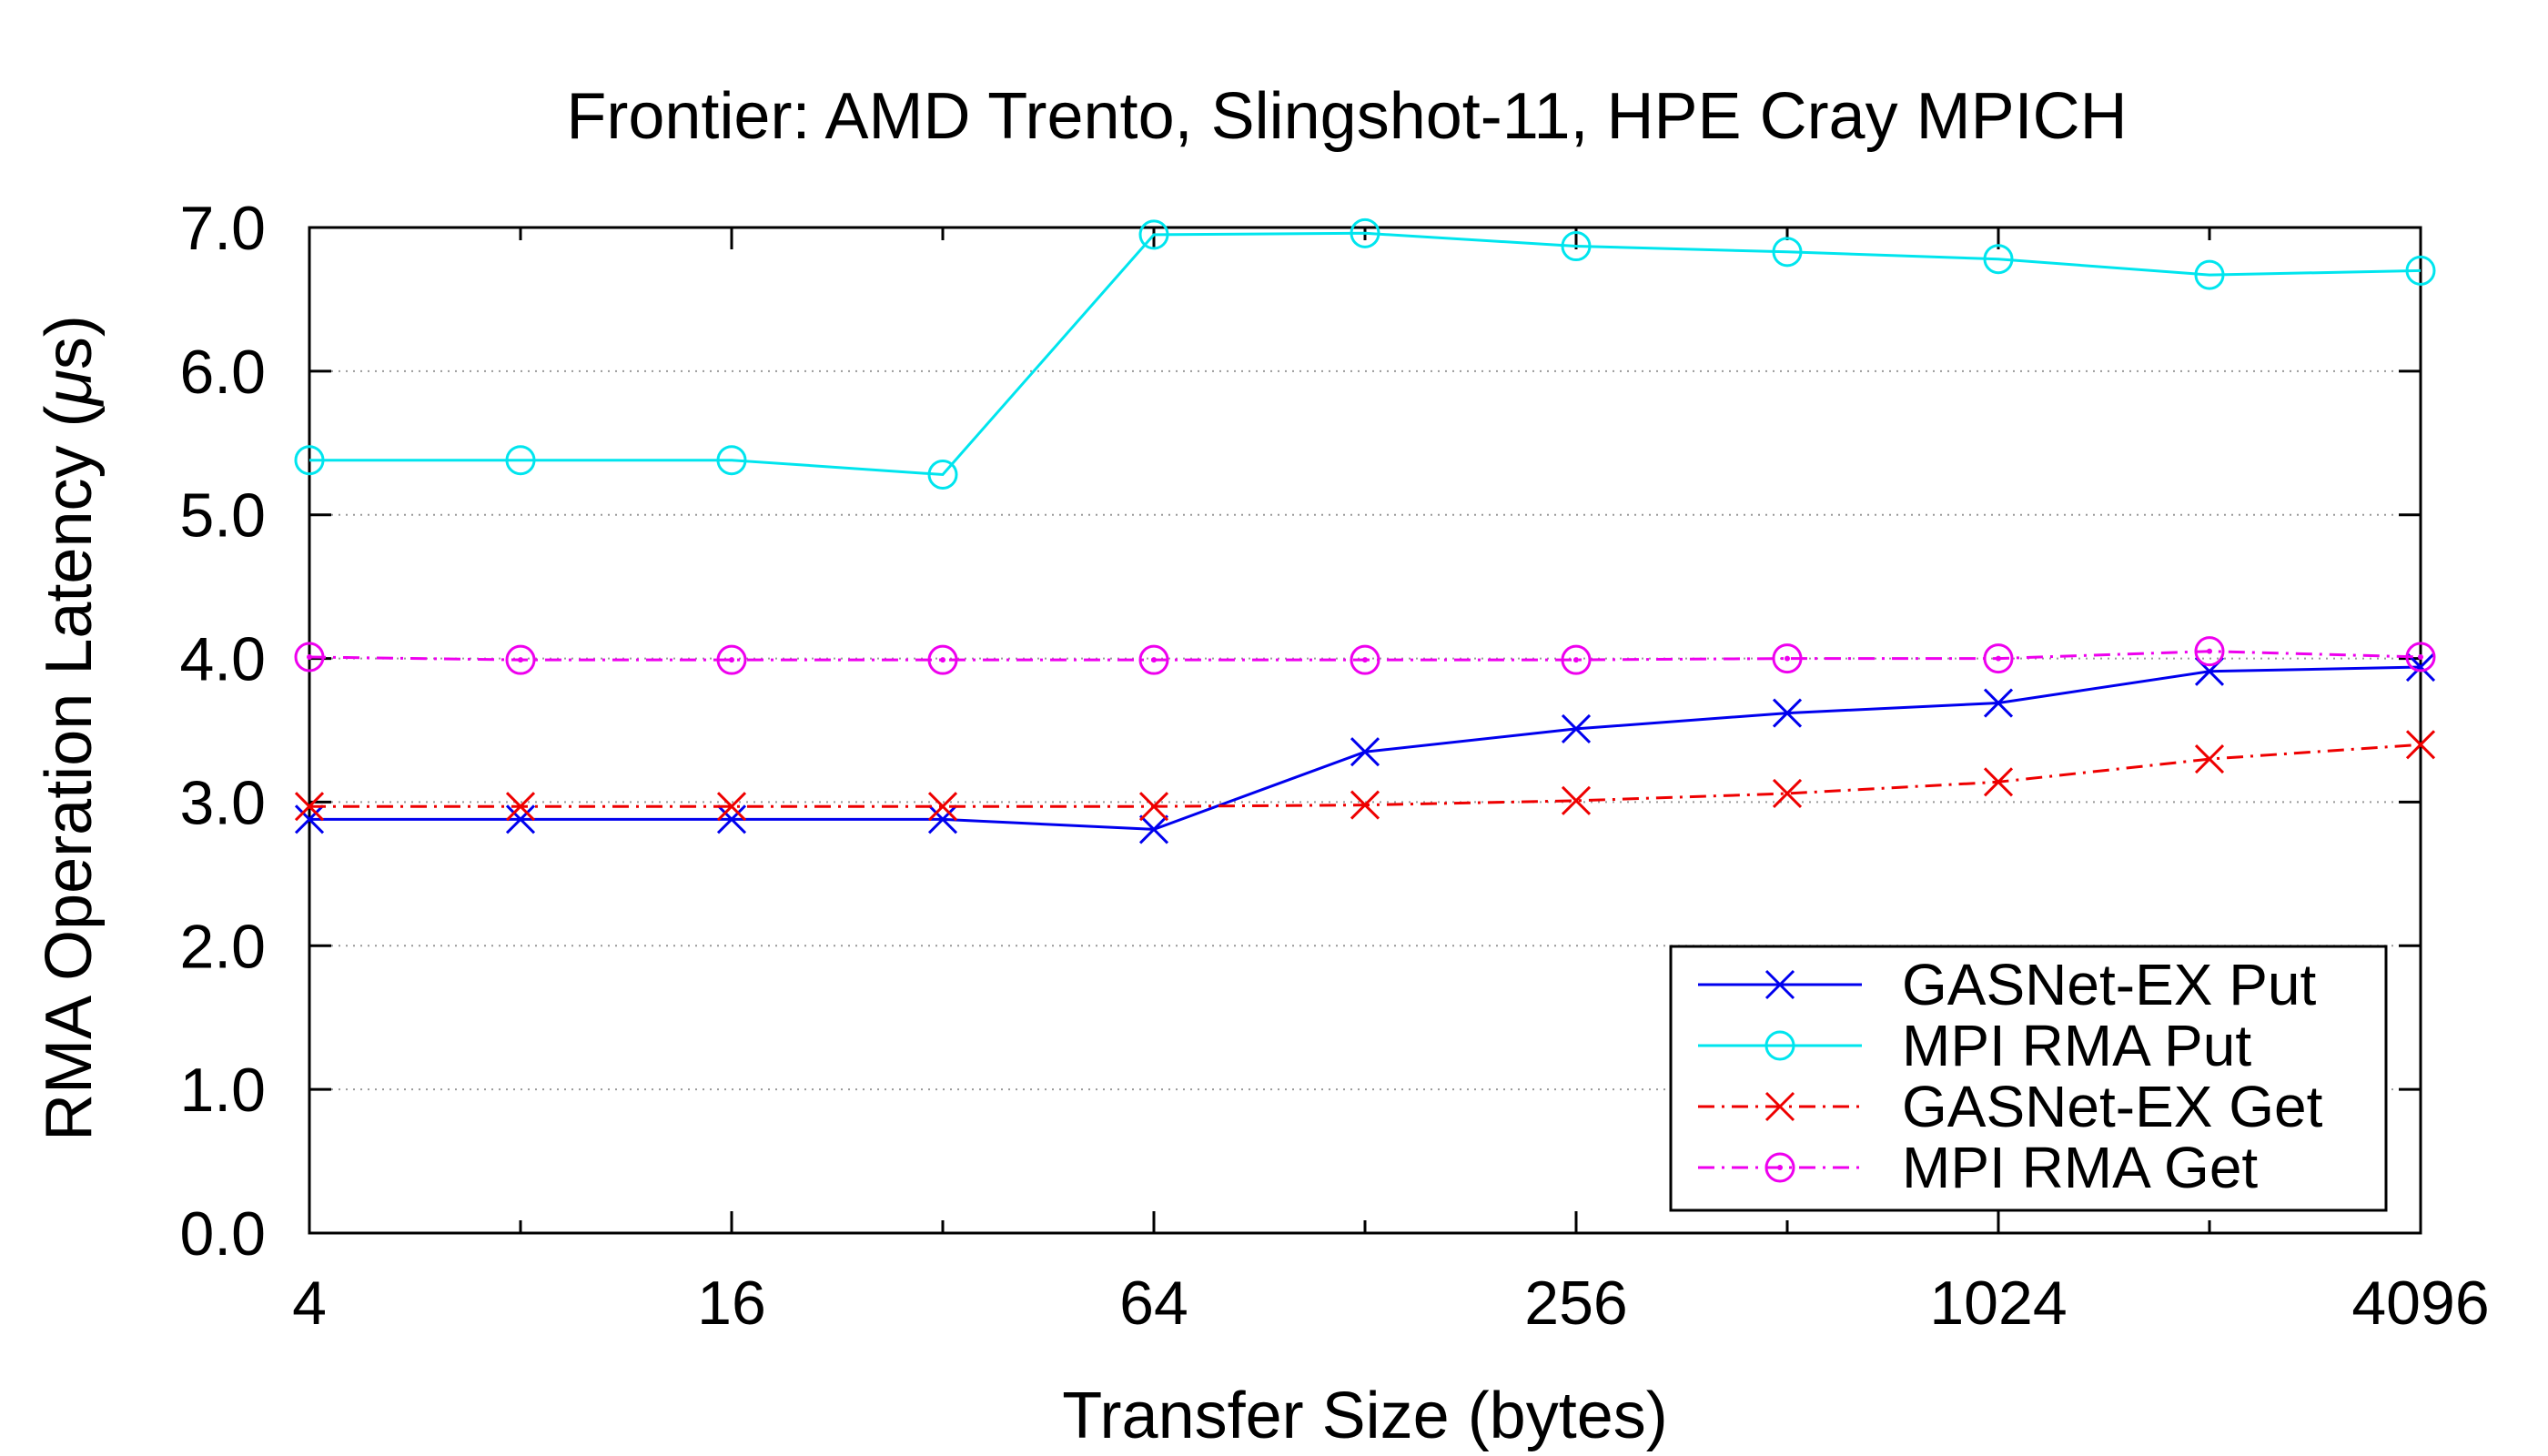 The width and height of the screenshot is (2548, 1456). I want to click on series-gasnet-ex-get, so click(1365, 776).